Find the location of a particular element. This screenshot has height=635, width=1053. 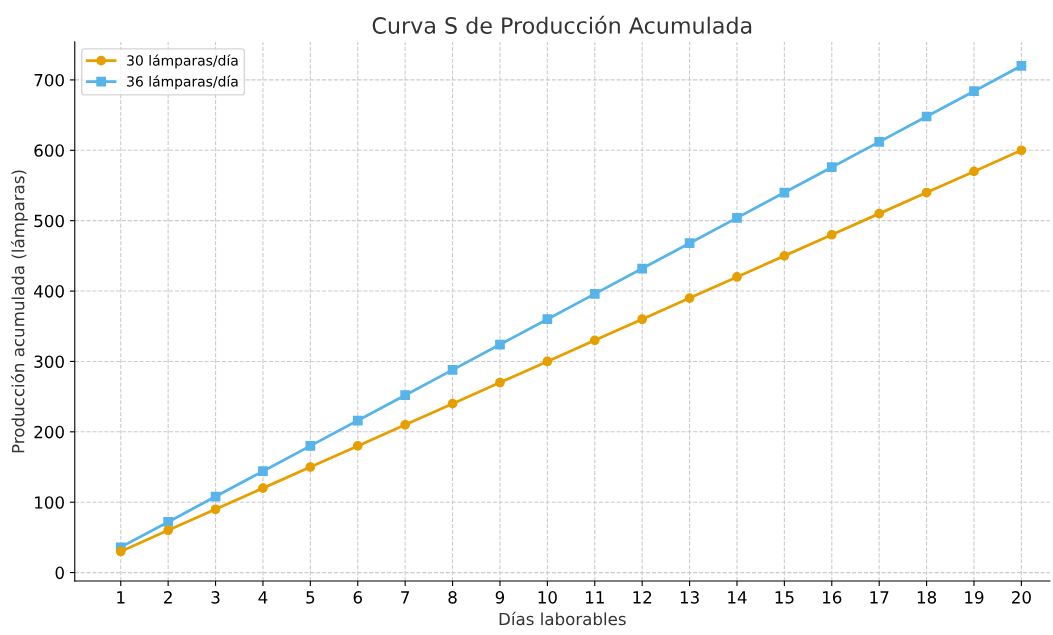

x-tick-label: 20 is located at coordinates (1021, 597).